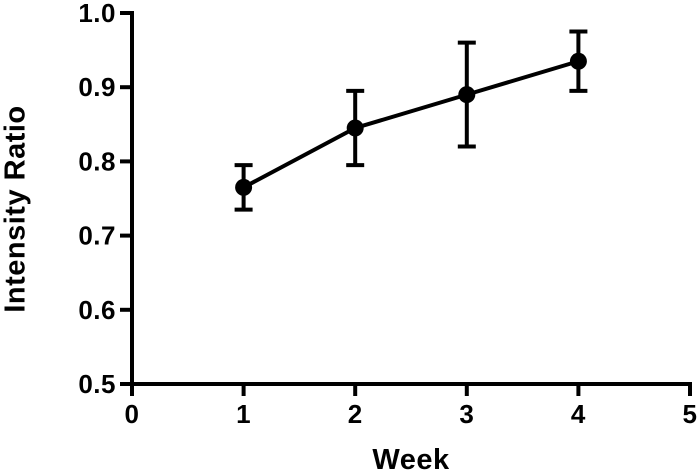  What do you see at coordinates (97, 236) in the screenshot?
I see `y-tick-label: 0.7` at bounding box center [97, 236].